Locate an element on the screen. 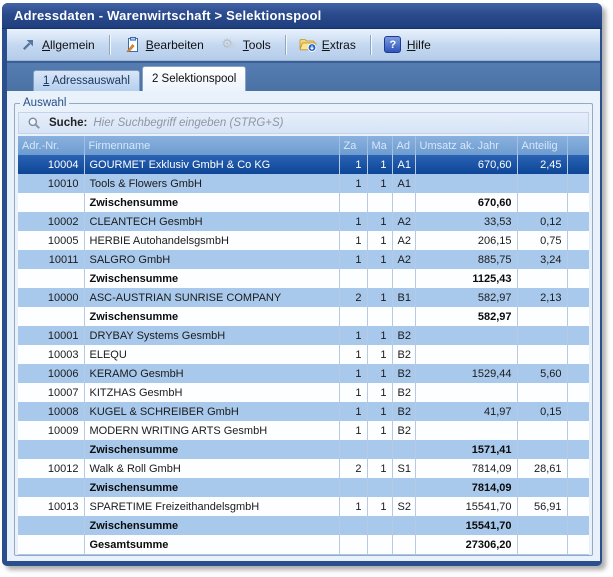 This screenshot has height=577, width=613. cell-adr-nr: 10007 is located at coordinates (51, 392).